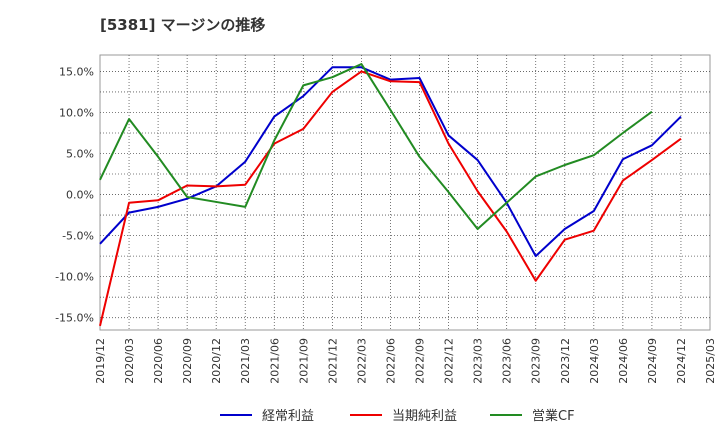 The width and height of the screenshot is (720, 440). What do you see at coordinates (100, 361) in the screenshot?
I see `x-tick-label: 2019/12` at bounding box center [100, 361].